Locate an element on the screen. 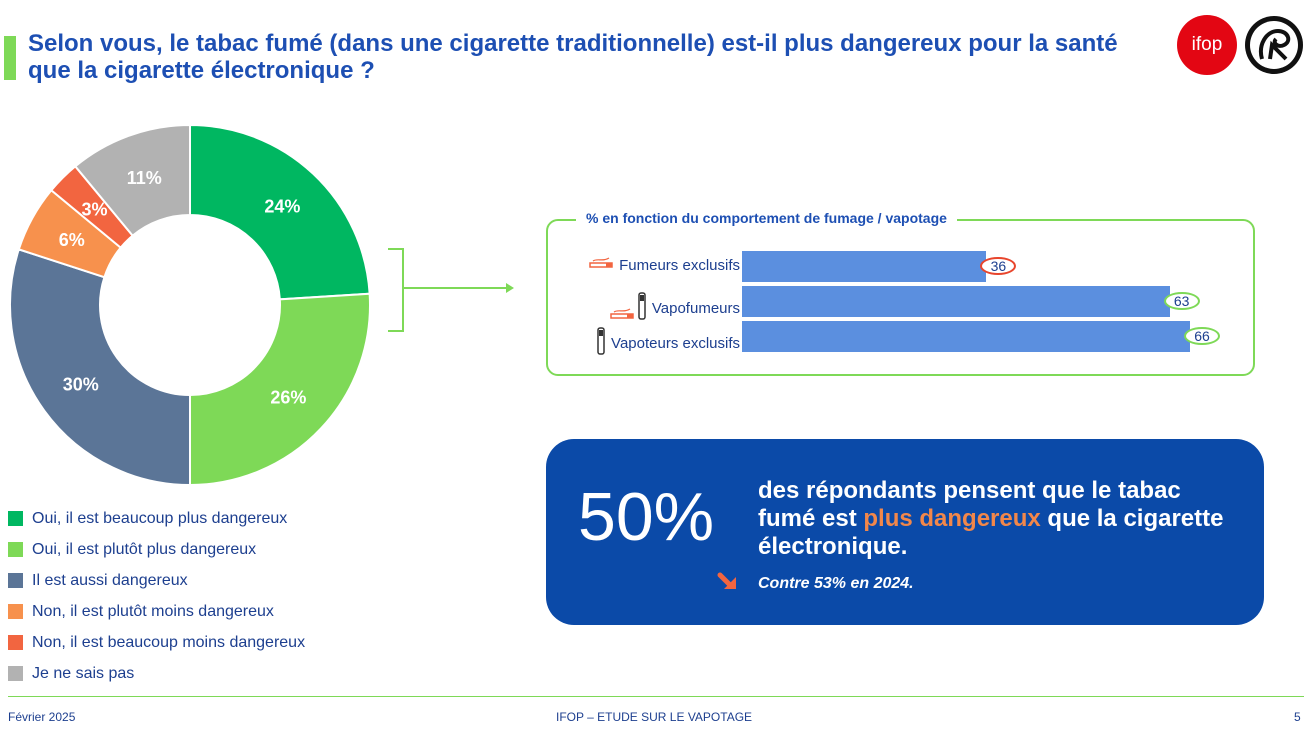  bracket-connector is located at coordinates (396, 290).